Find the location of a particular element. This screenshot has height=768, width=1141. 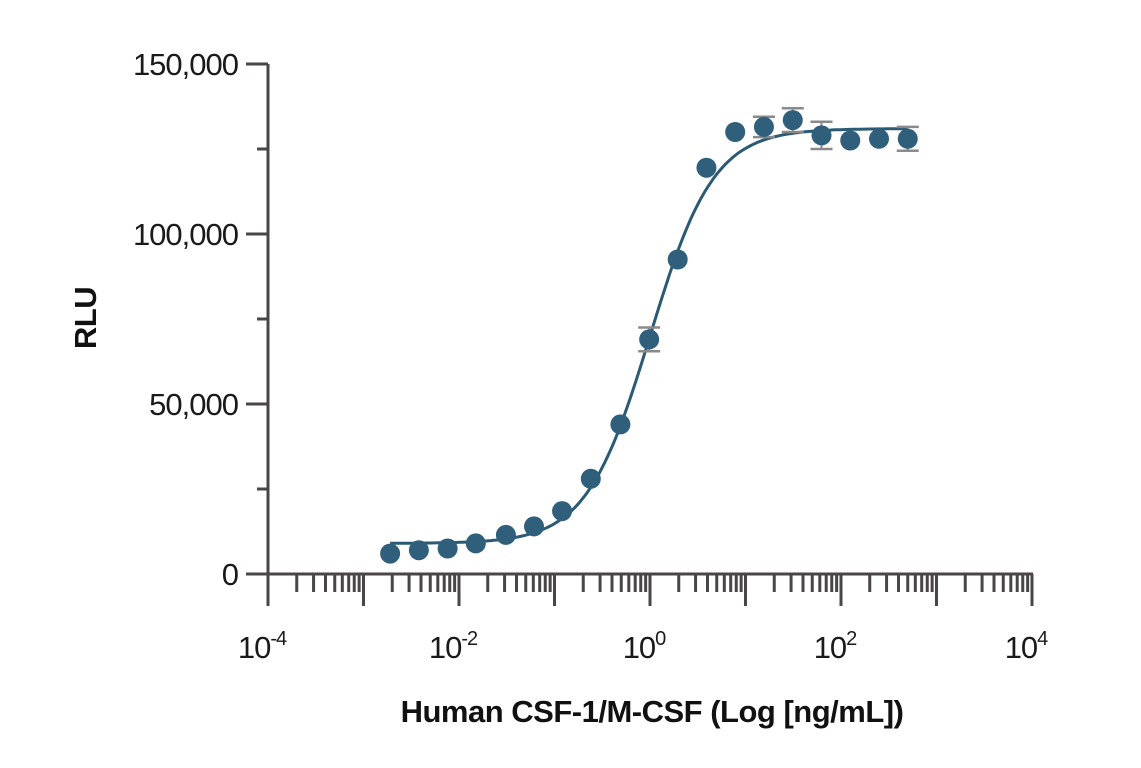

x-tick-exponent: 4 is located at coordinates (1042, 639).